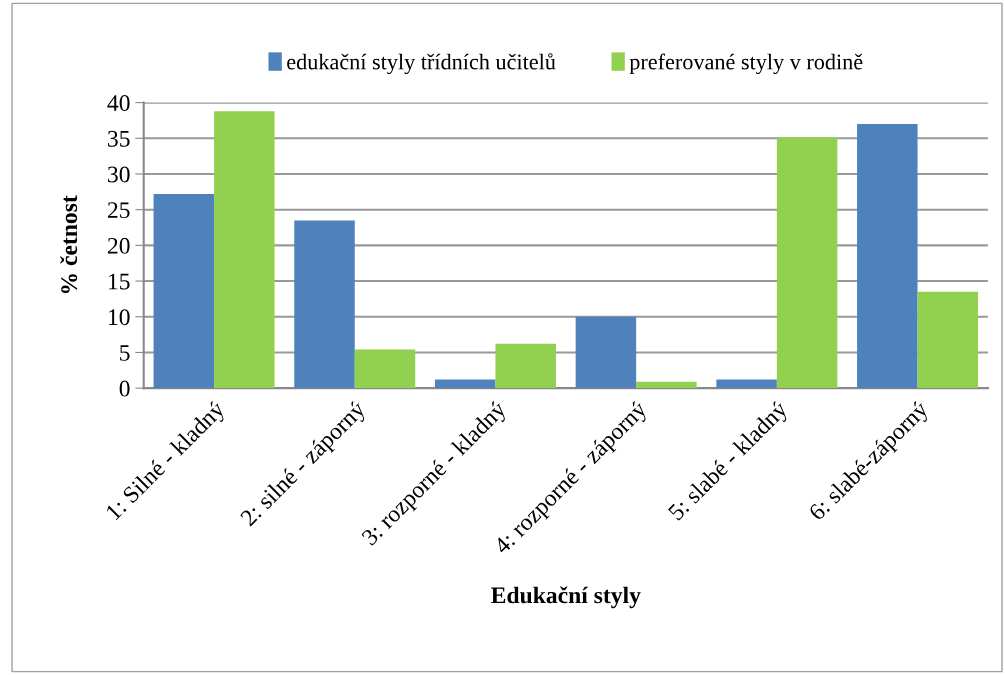 The height and width of the screenshot is (675, 1005). What do you see at coordinates (124, 388) in the screenshot?
I see `y-tick-label: 0` at bounding box center [124, 388].